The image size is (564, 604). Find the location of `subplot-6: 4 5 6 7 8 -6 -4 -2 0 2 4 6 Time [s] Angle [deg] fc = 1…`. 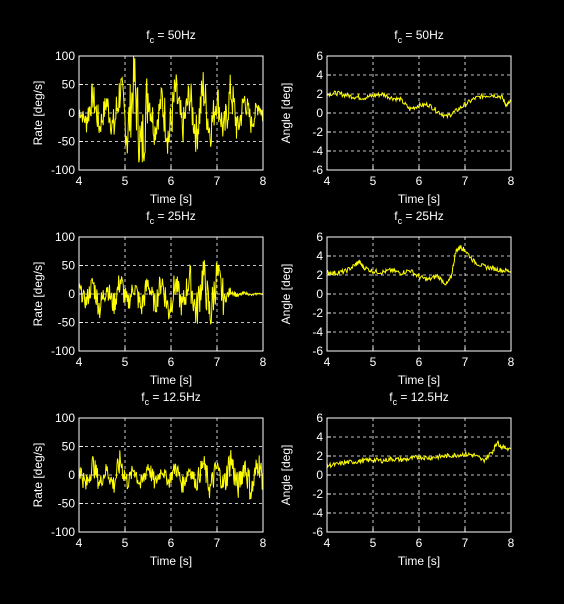

subplot-6: 4 5 6 7 8 -6 -4 -2 0 2 4 6 Time [s] Angle [deg] fc = 1… is located at coordinates (397, 479).